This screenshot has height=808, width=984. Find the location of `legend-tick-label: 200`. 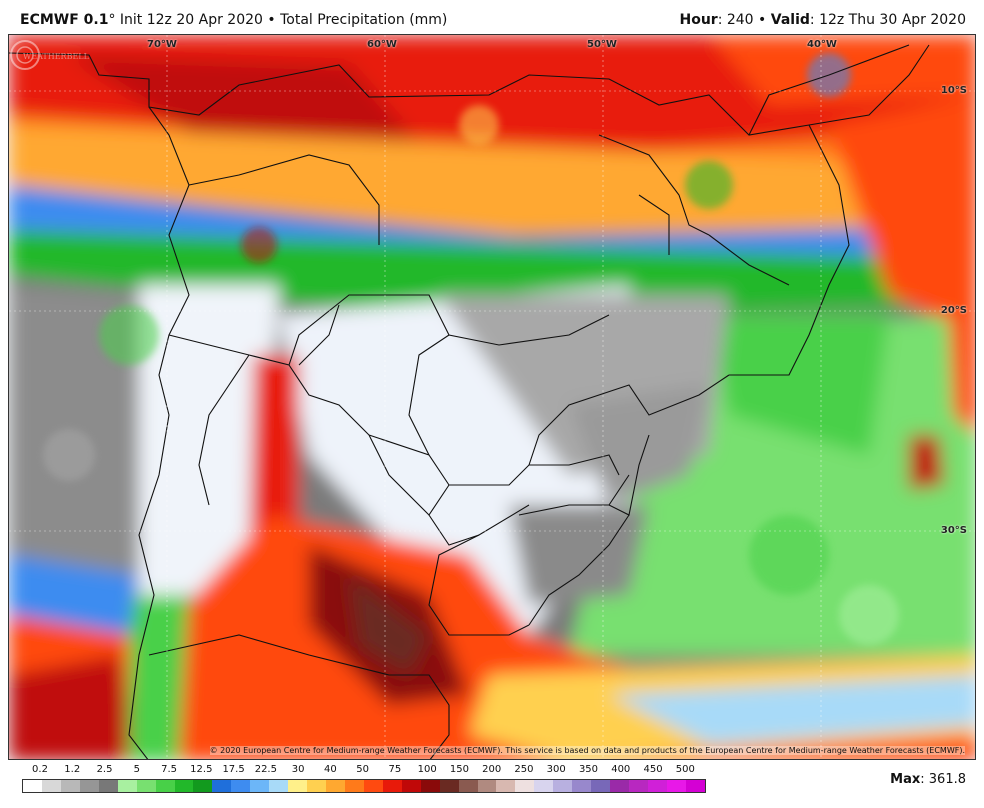

legend-tick-label: 200 is located at coordinates (492, 769).